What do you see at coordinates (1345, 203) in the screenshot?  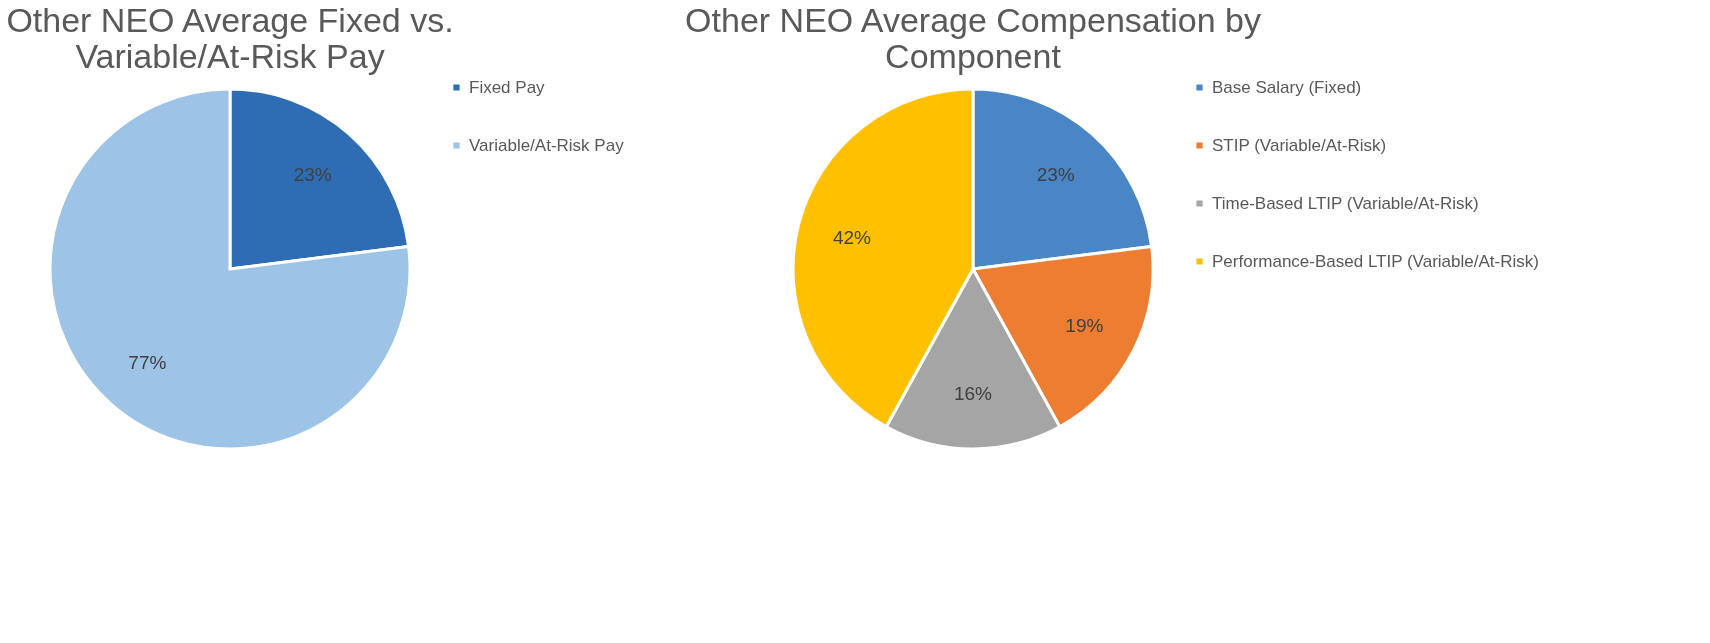 I see `legend-label: Time-Based LTIP (Variable/At-Risk)` at bounding box center [1345, 203].